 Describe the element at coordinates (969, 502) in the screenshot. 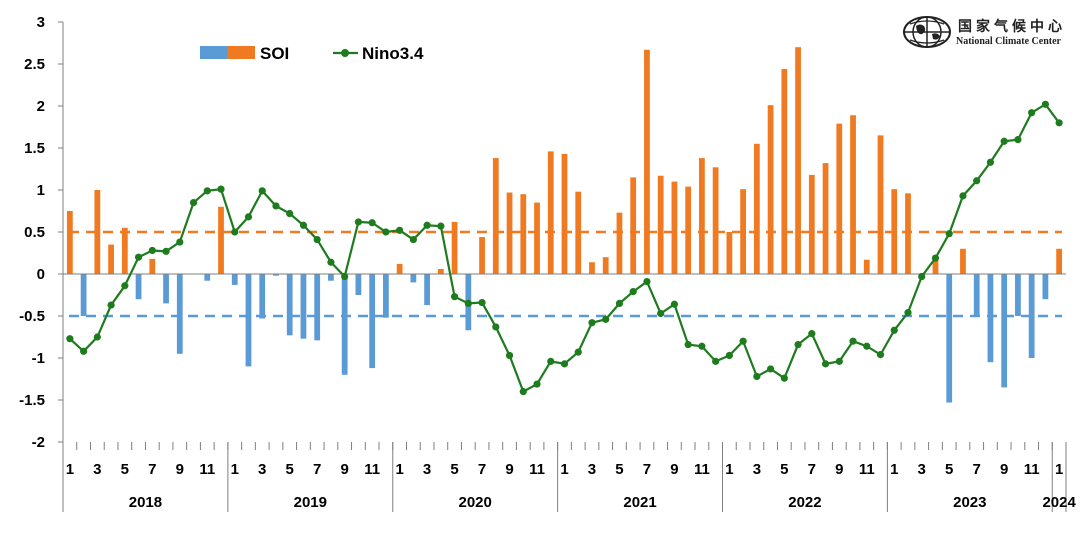

I see `x-year-label: 2023` at that location.